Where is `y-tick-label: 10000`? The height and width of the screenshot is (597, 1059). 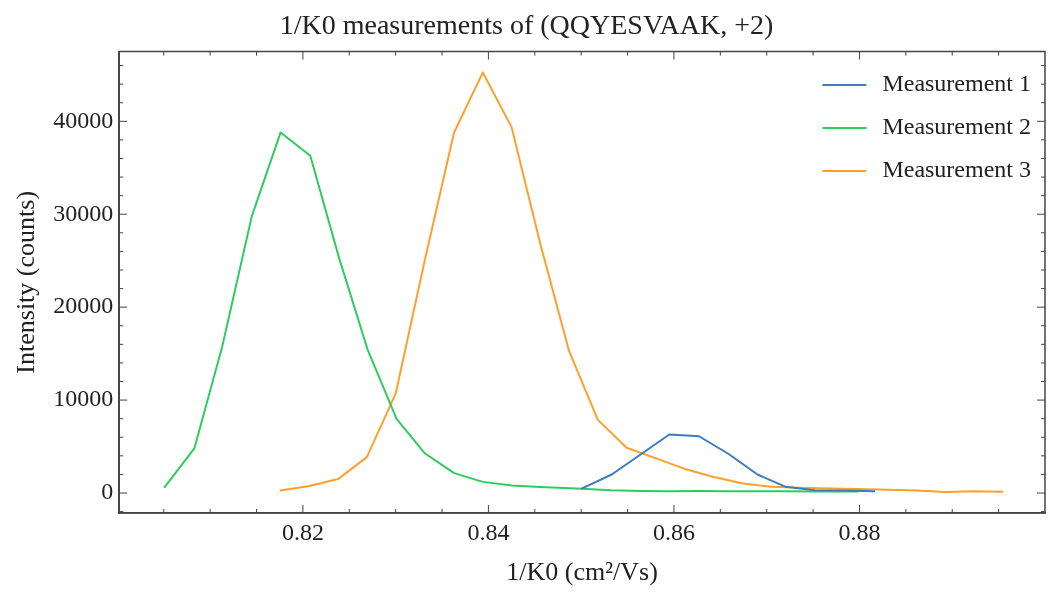
y-tick-label: 10000 is located at coordinates (83, 398).